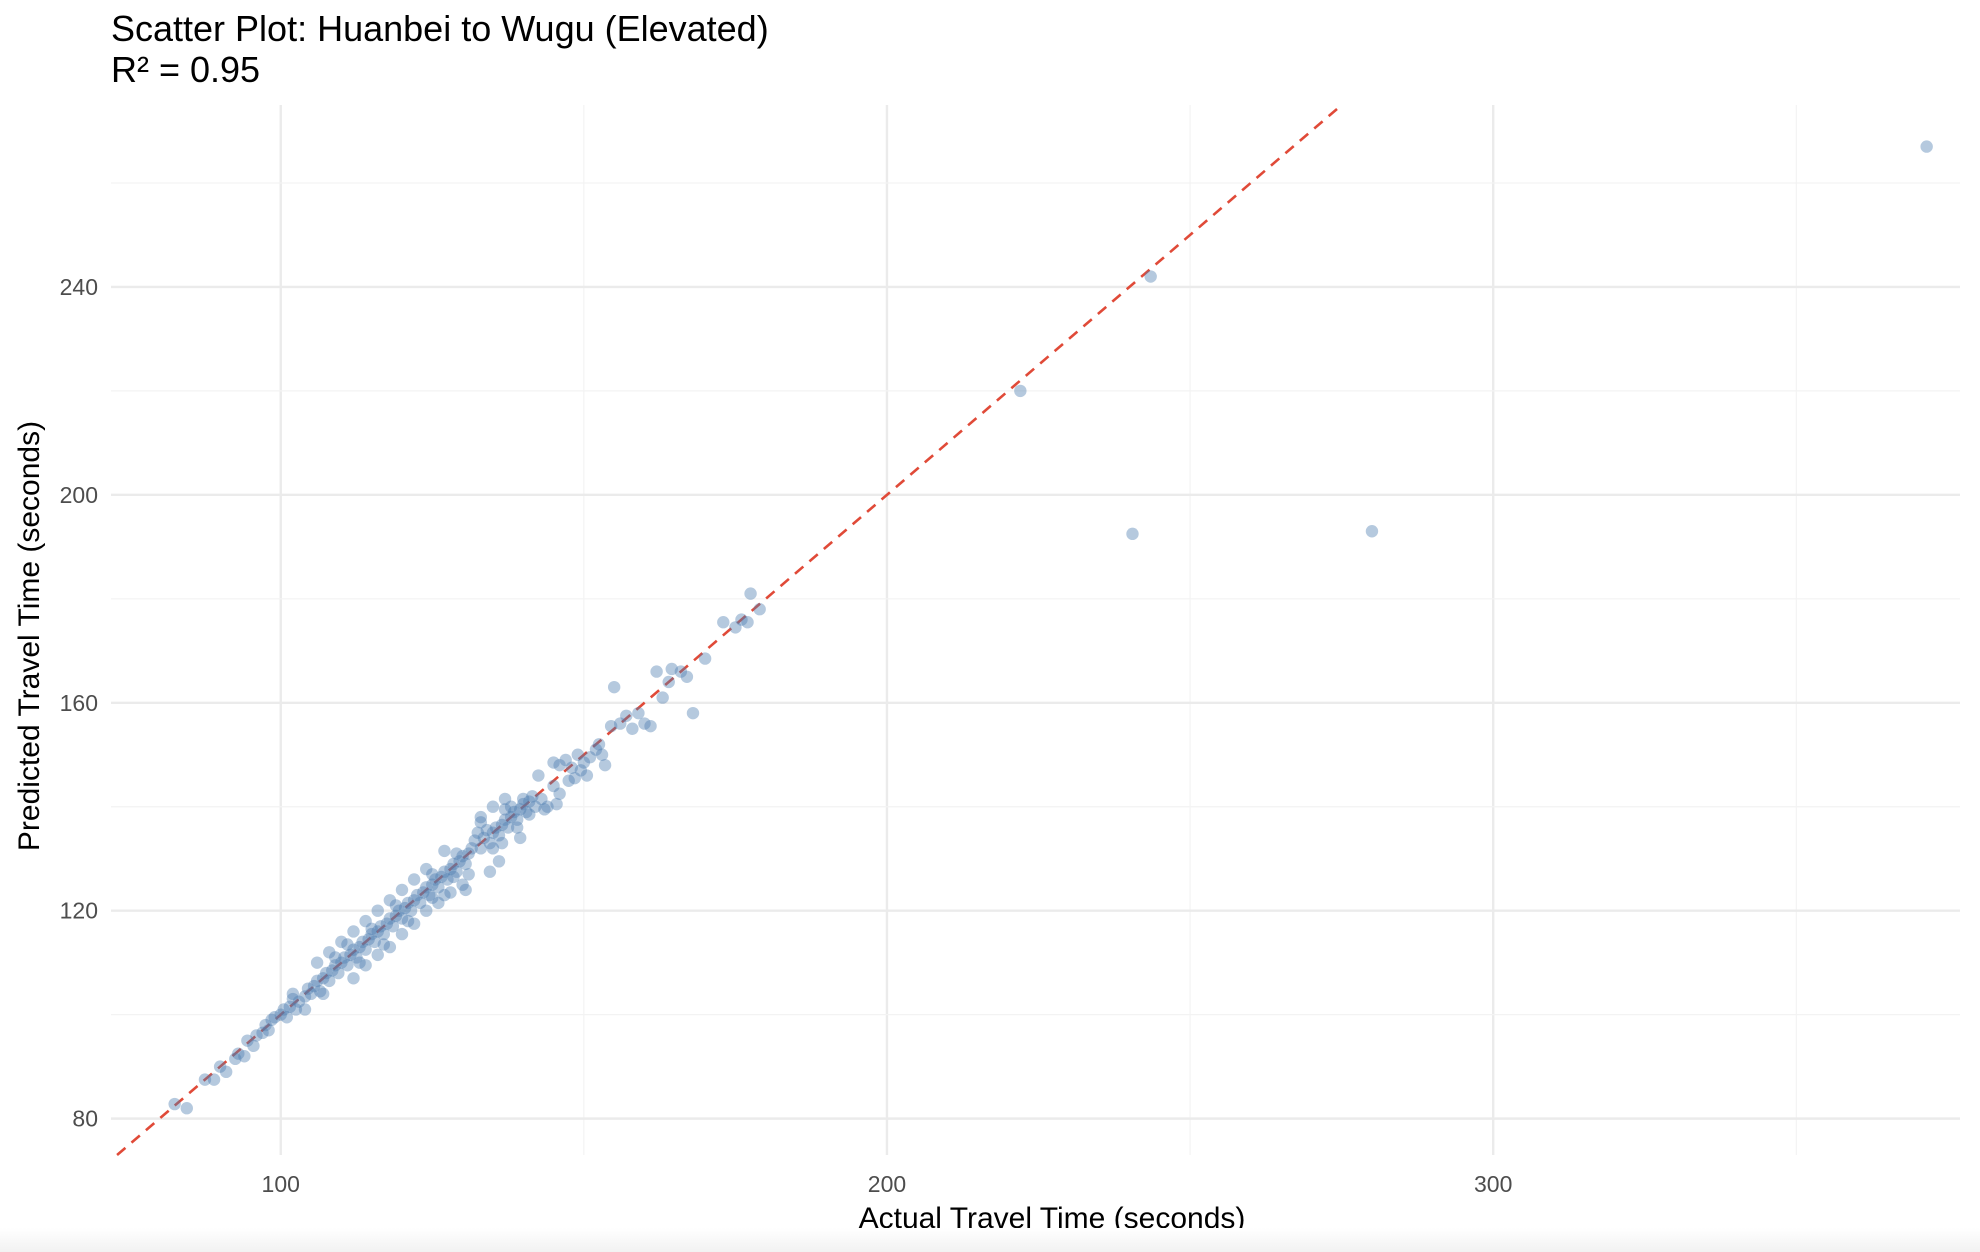 Image resolution: width=1980 pixels, height=1252 pixels. Describe the element at coordinates (79, 495) in the screenshot. I see `y-tick-label: 200` at that location.